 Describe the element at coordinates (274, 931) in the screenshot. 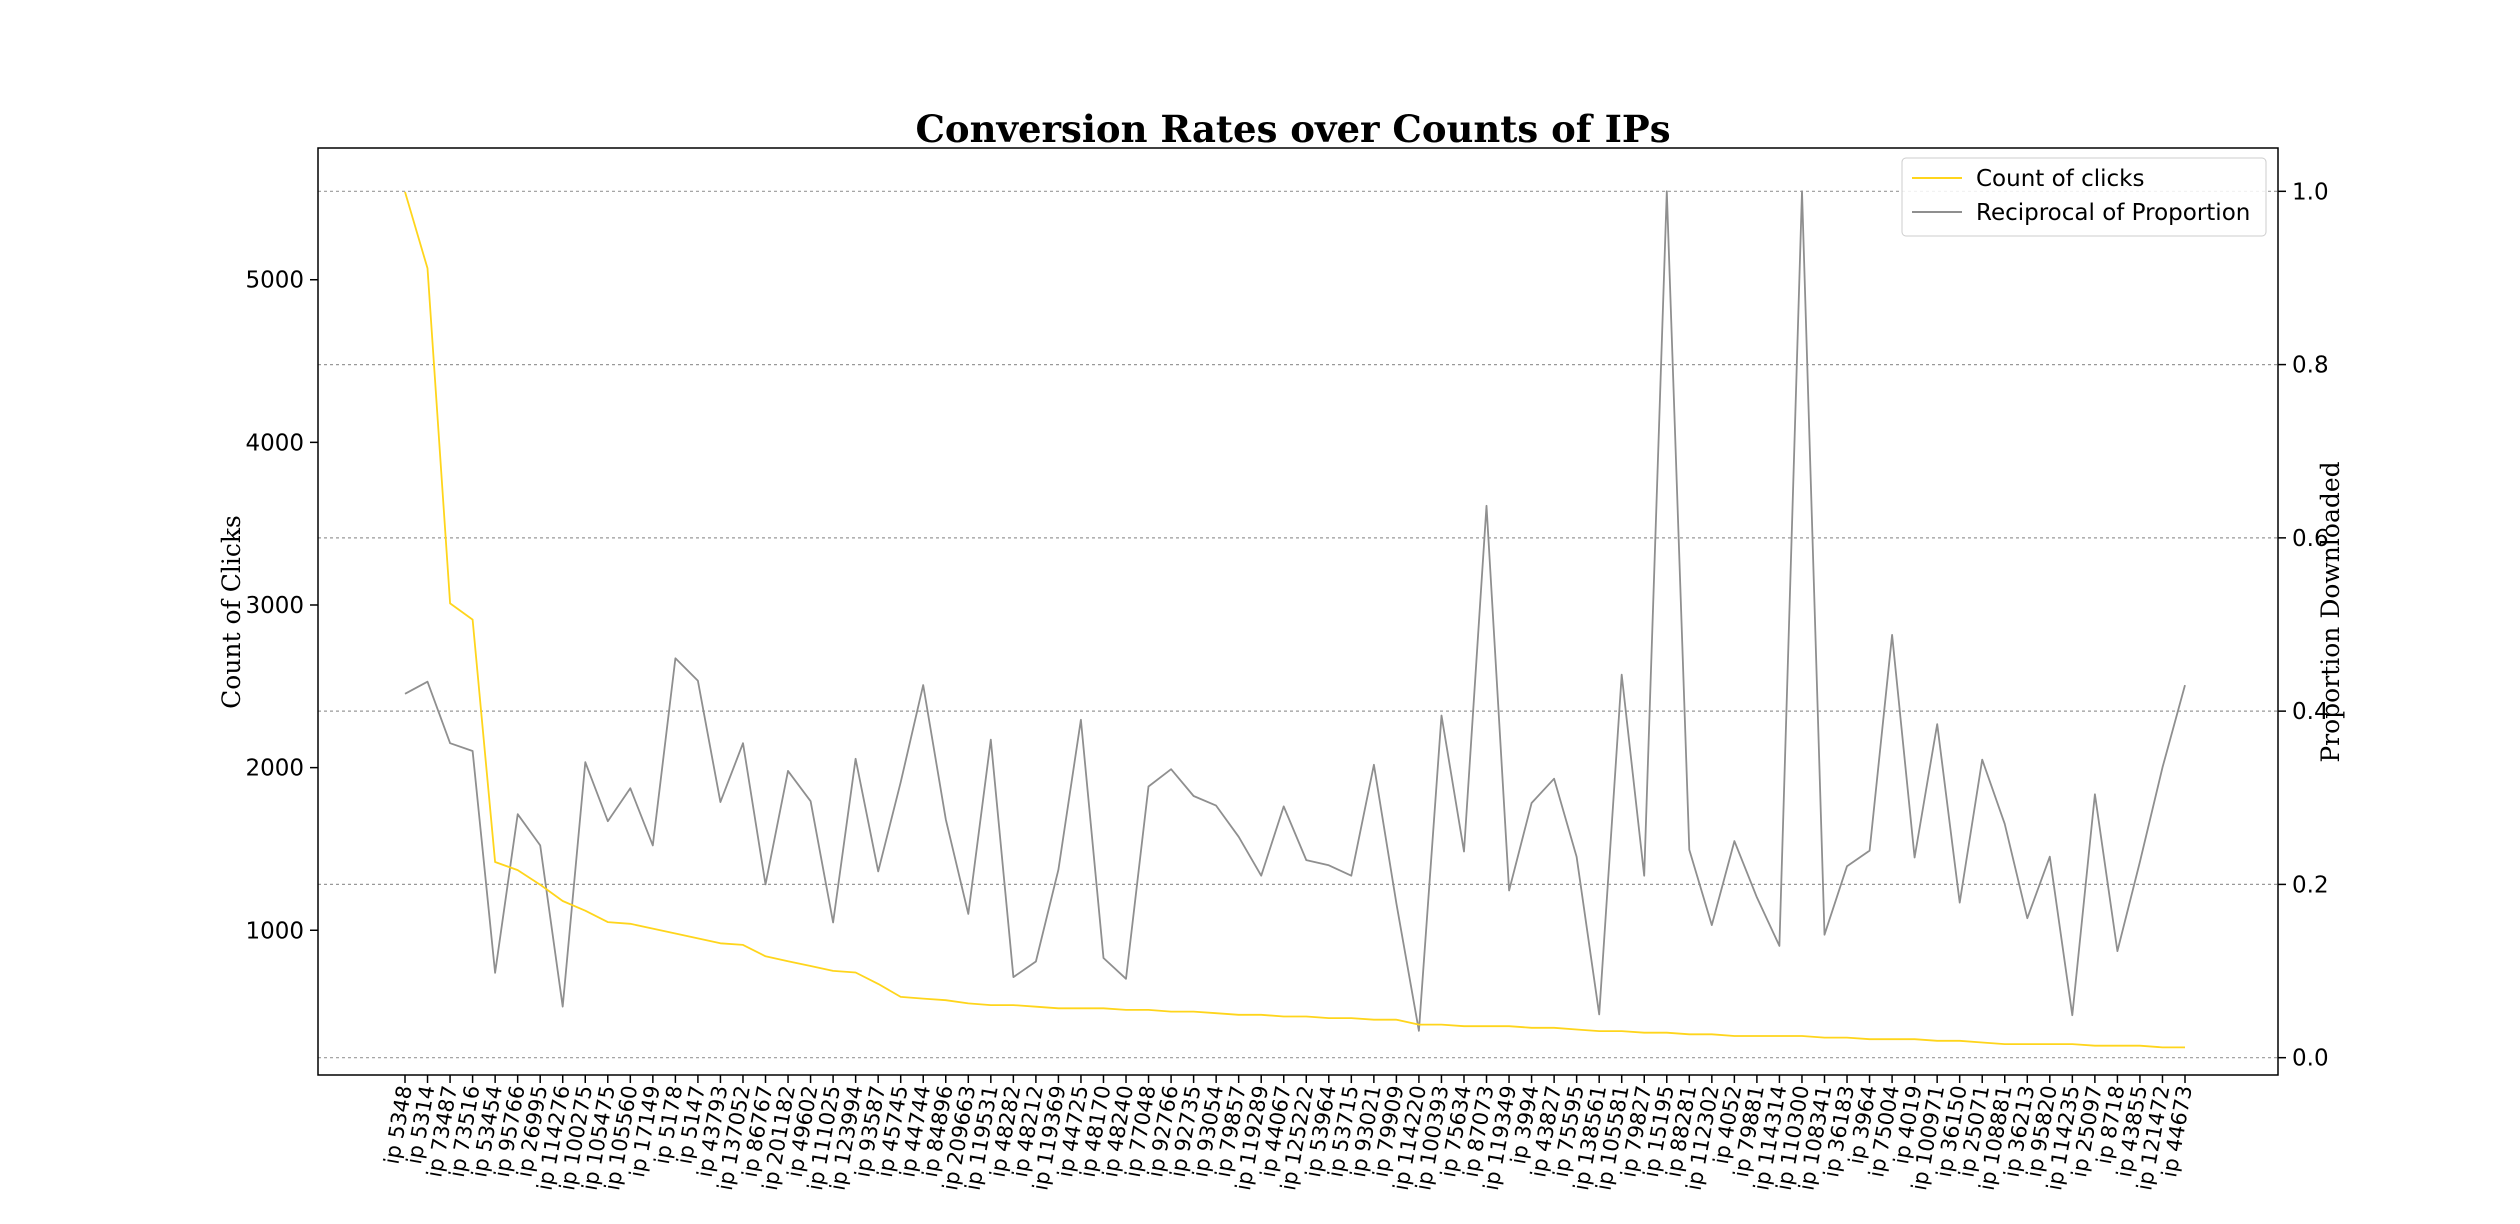

I see `y-tick-label: 1000` at that location.